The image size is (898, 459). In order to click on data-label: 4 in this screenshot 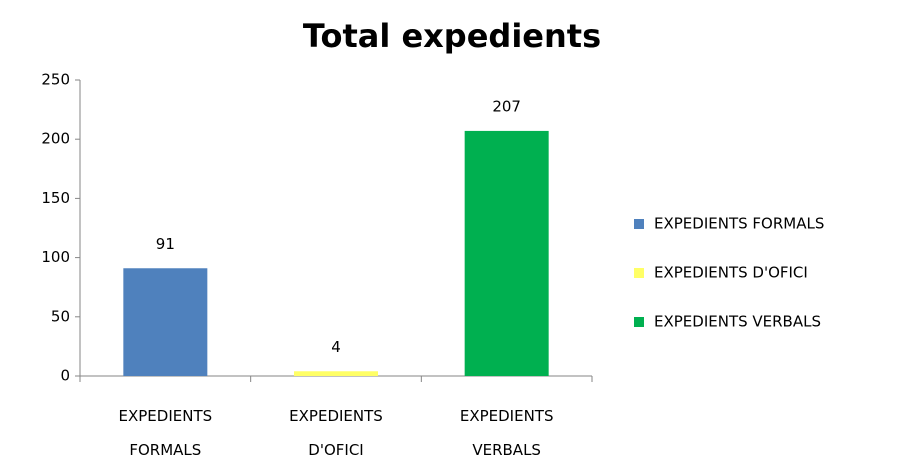, I will do `click(336, 347)`.